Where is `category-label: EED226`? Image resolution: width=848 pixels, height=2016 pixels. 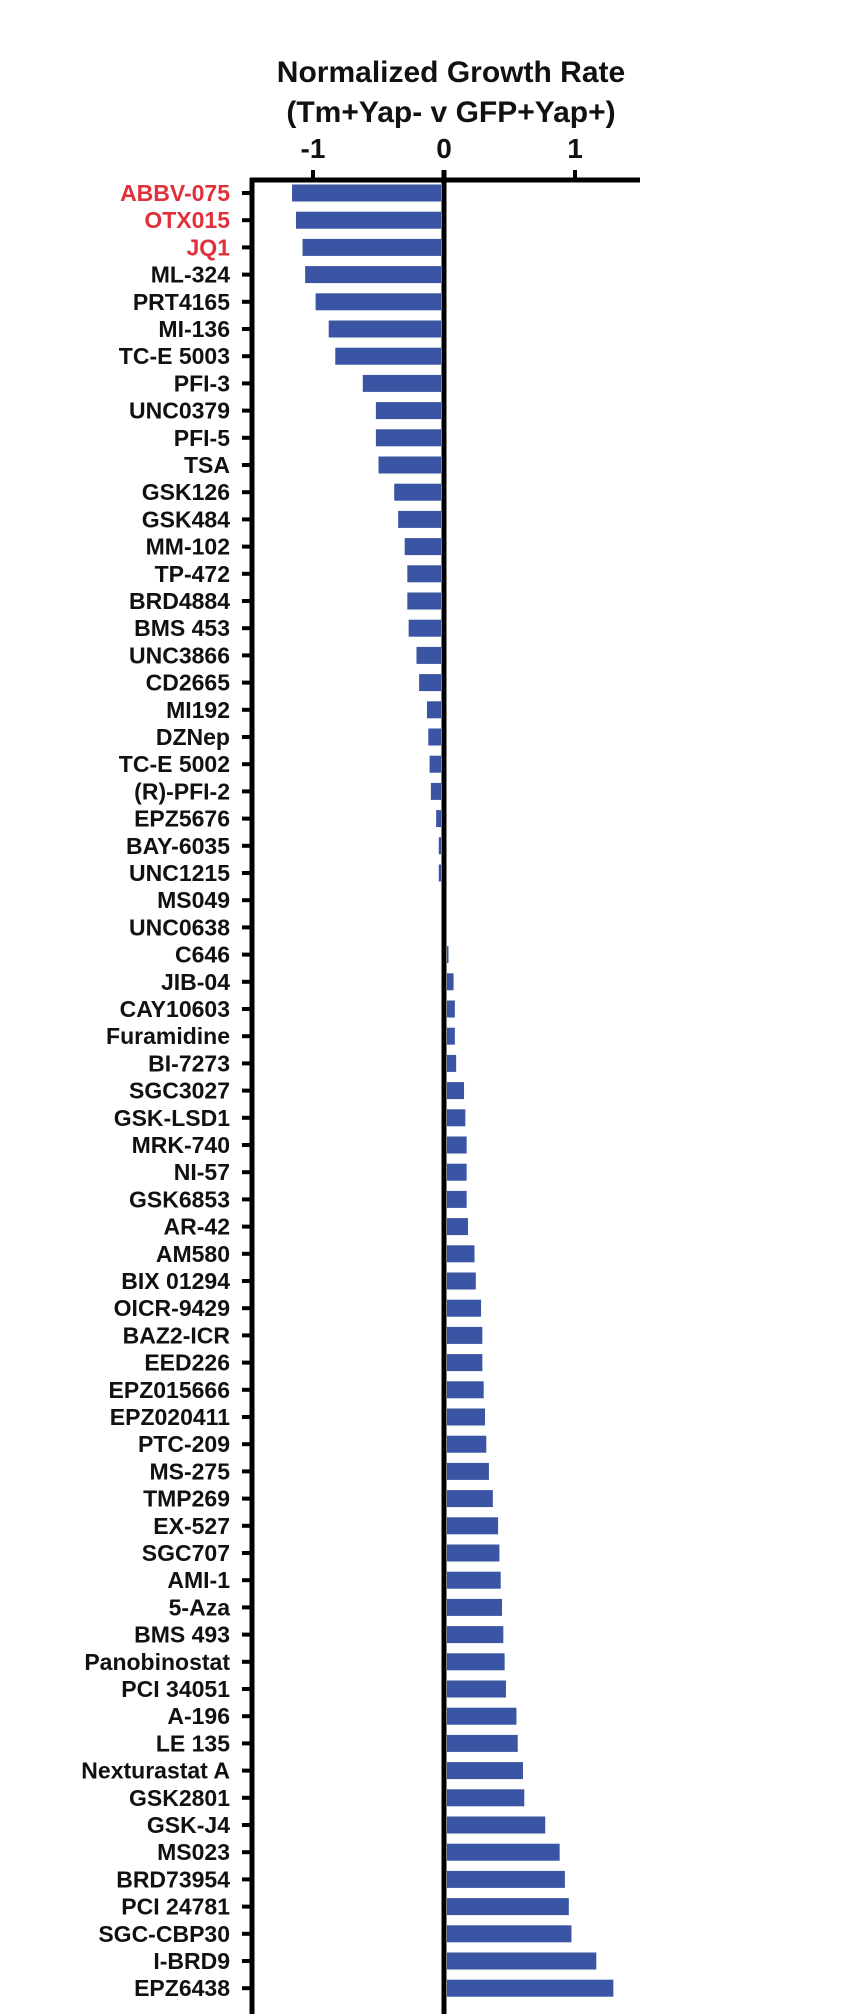
category-label: EED226 is located at coordinates (187, 1363).